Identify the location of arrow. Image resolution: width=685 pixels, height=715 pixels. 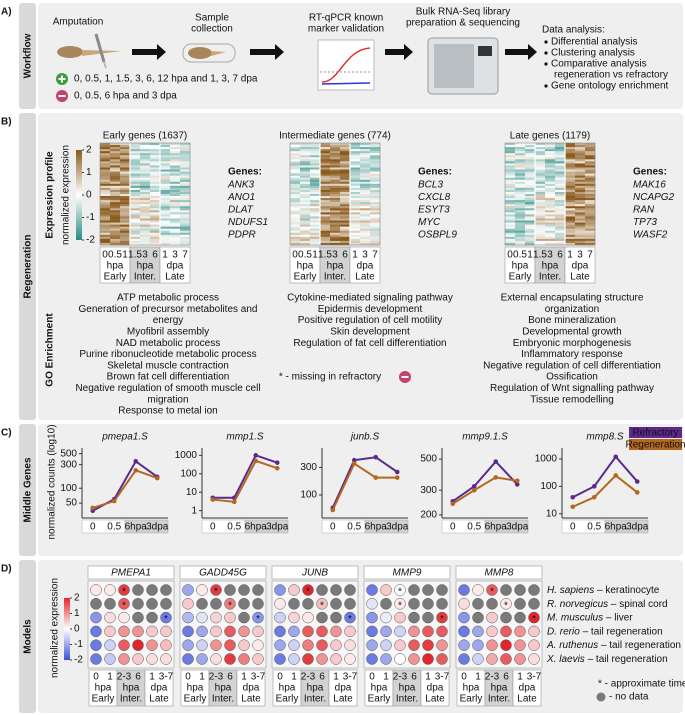
(267, 52).